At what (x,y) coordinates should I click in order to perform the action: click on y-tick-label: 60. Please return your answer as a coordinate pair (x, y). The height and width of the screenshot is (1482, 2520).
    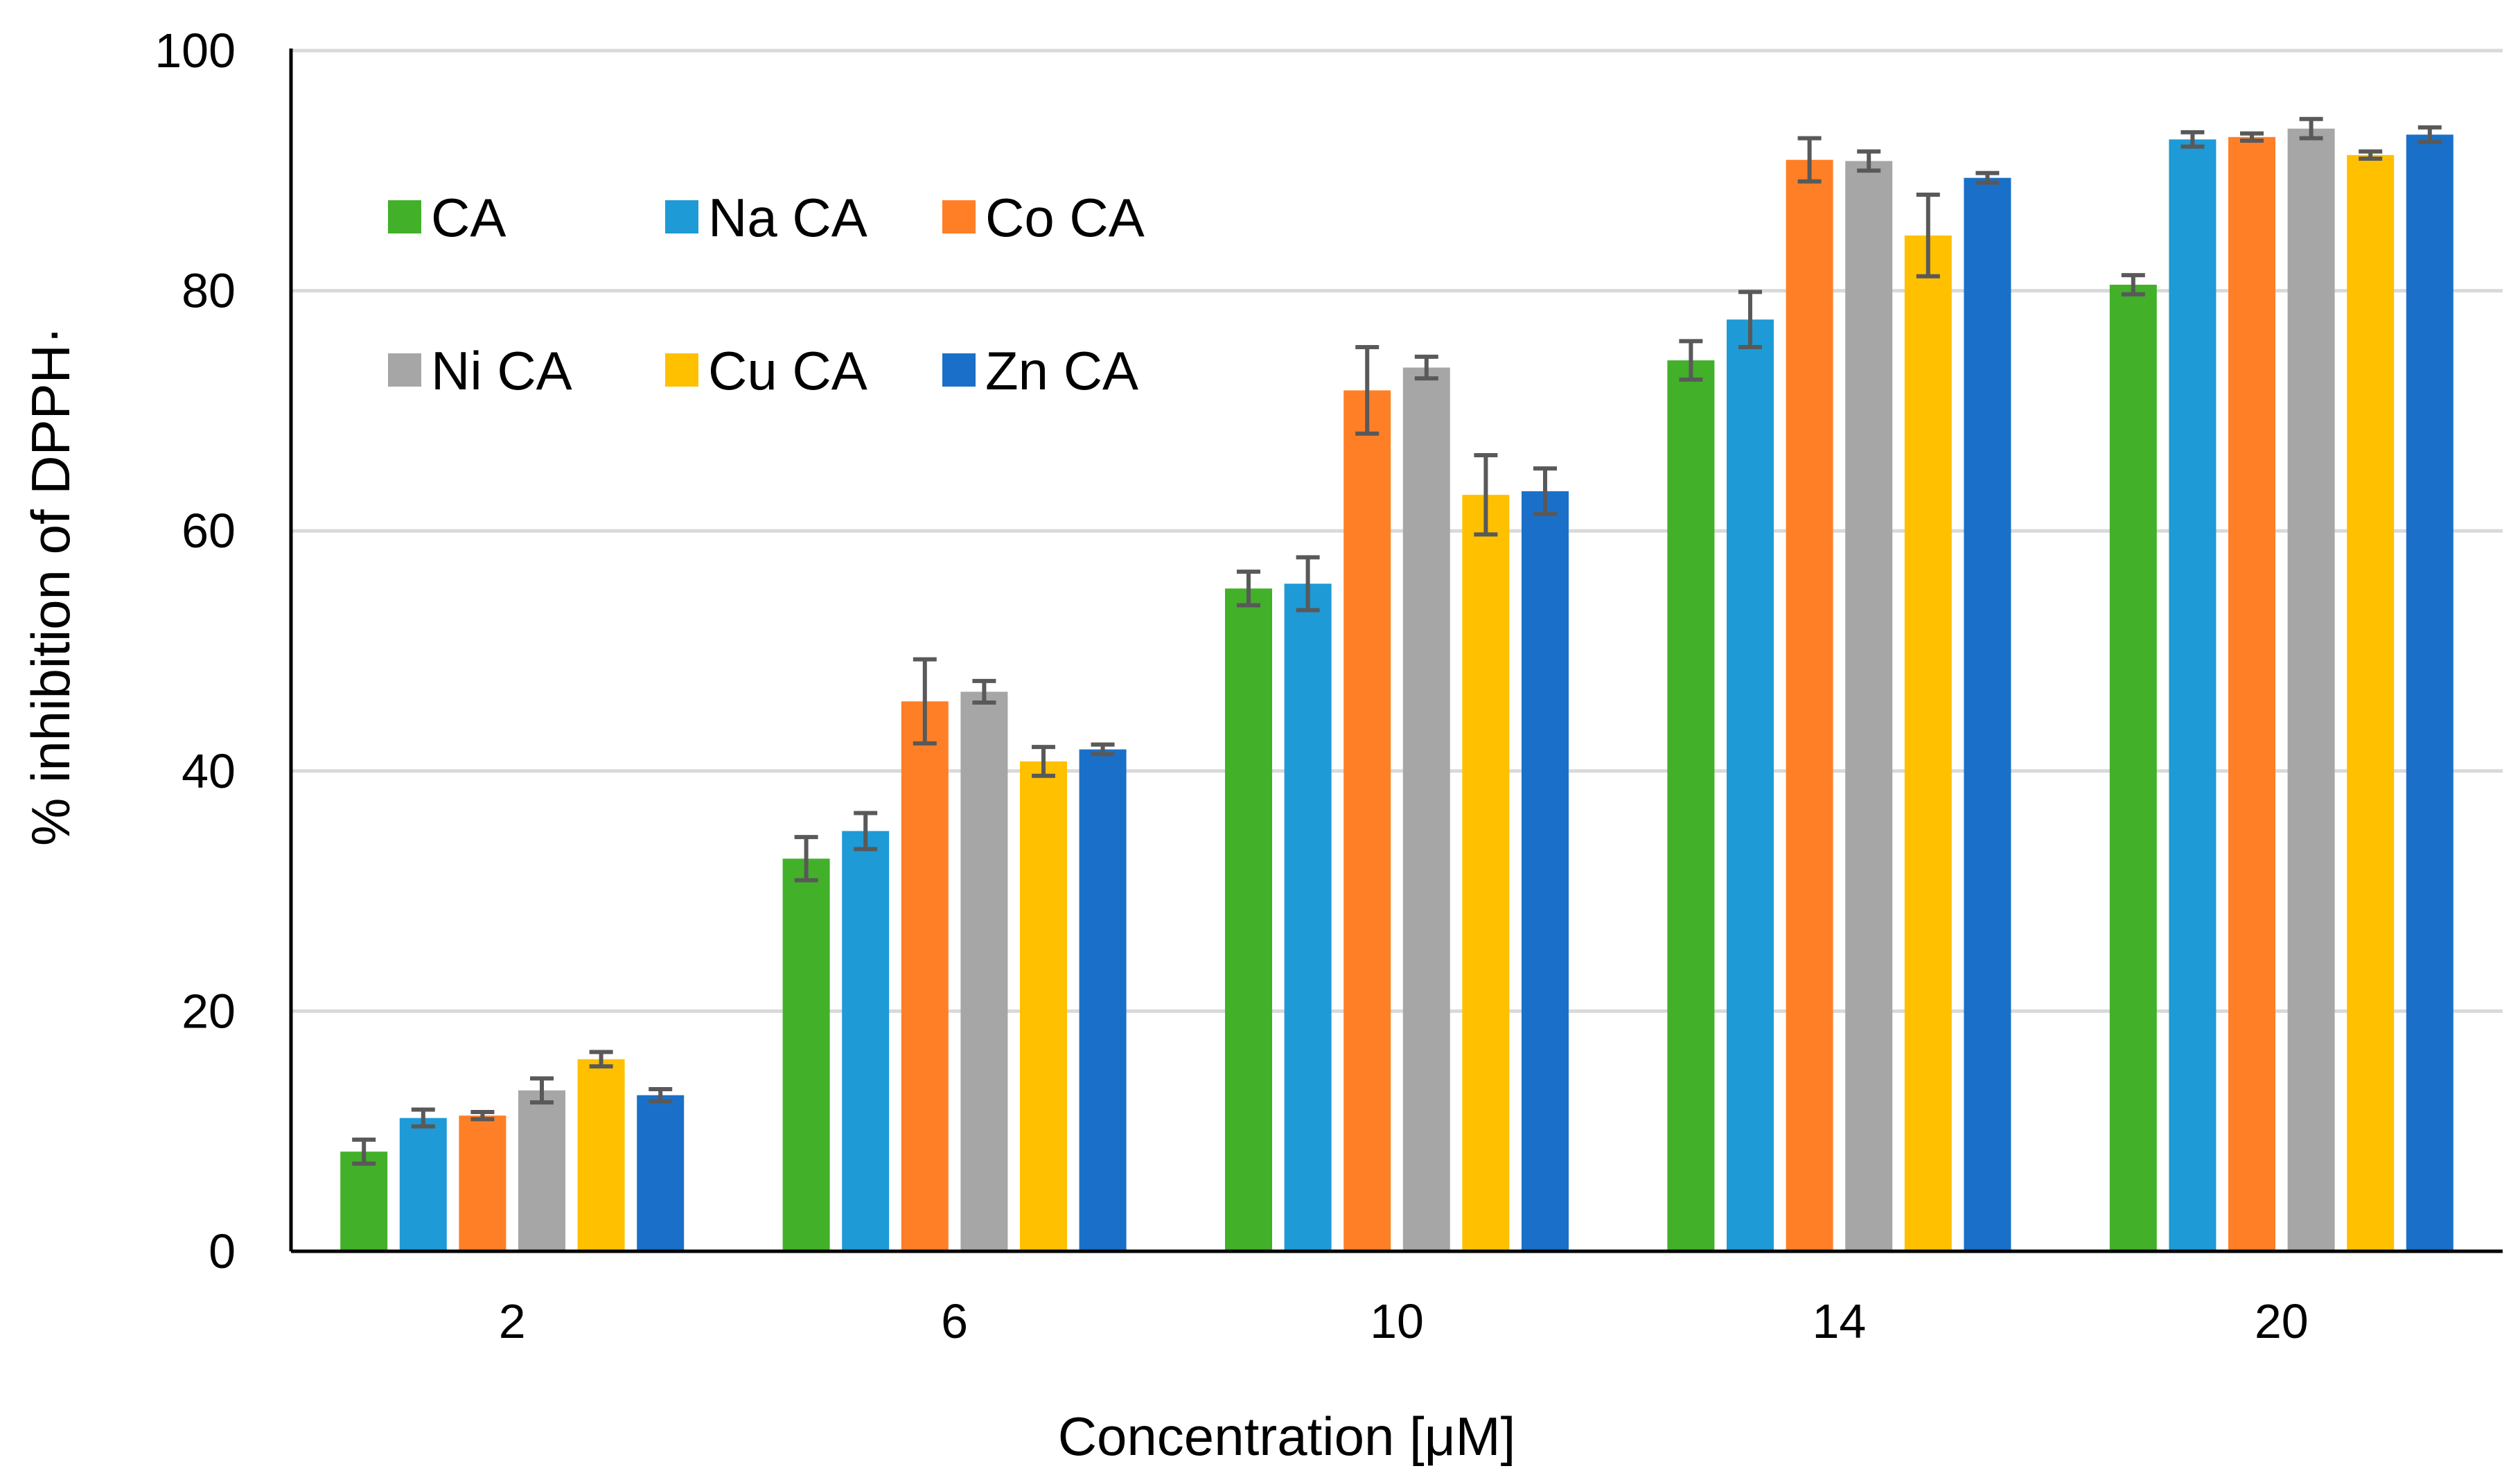
    Looking at the image, I should click on (209, 531).